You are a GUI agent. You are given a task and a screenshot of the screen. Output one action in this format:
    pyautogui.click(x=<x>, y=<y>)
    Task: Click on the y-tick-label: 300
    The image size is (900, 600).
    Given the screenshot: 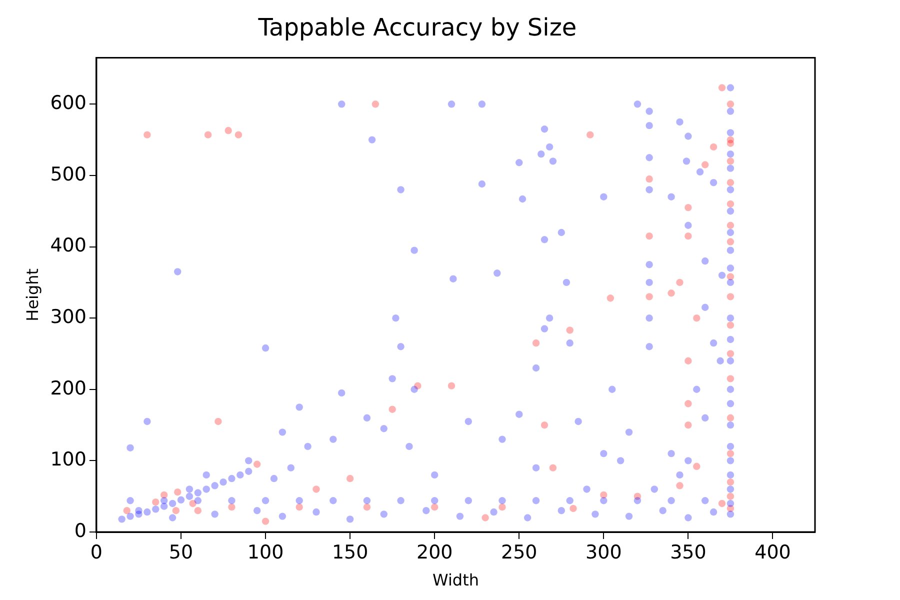 What is the action you would take?
    pyautogui.click(x=68, y=317)
    